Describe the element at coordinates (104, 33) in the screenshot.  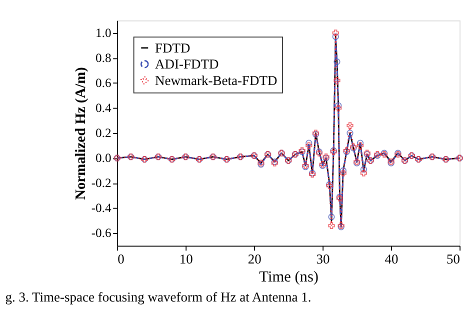
I see `y-tick-label: 1.0` at that location.